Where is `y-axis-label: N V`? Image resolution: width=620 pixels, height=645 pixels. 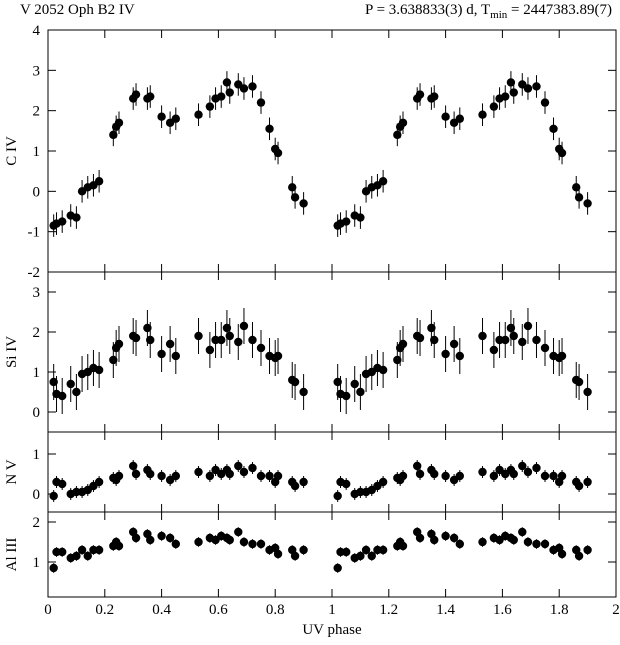 y-axis-label: N V is located at coordinates (12, 471).